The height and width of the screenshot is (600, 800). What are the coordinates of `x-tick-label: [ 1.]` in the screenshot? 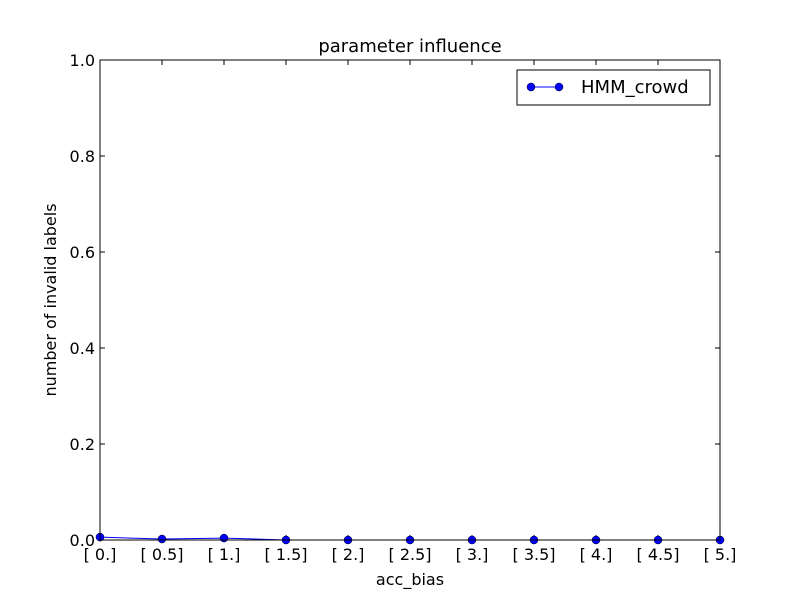 It's located at (224, 554).